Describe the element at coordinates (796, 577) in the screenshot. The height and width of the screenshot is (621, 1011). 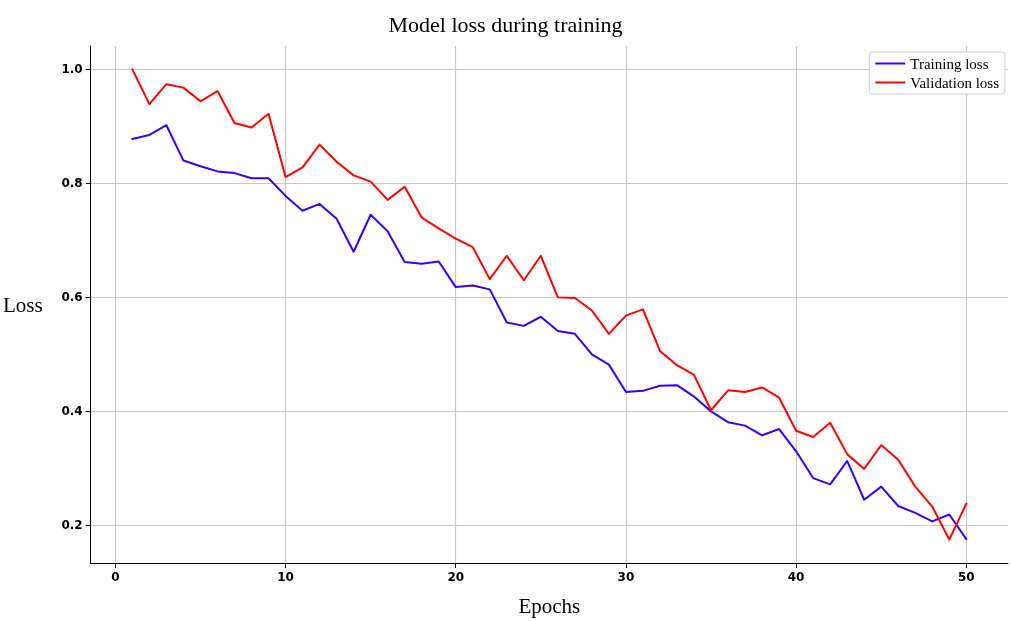
I see `x-tick-label: 40` at that location.